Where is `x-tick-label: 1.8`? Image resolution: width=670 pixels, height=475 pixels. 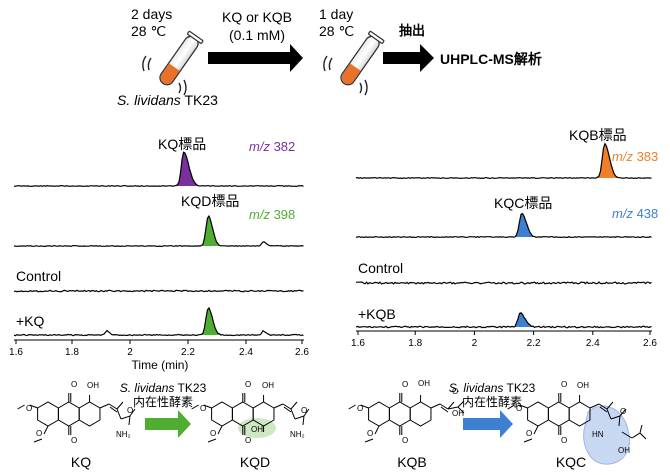 x-tick-label: 1.8 is located at coordinates (72, 352).